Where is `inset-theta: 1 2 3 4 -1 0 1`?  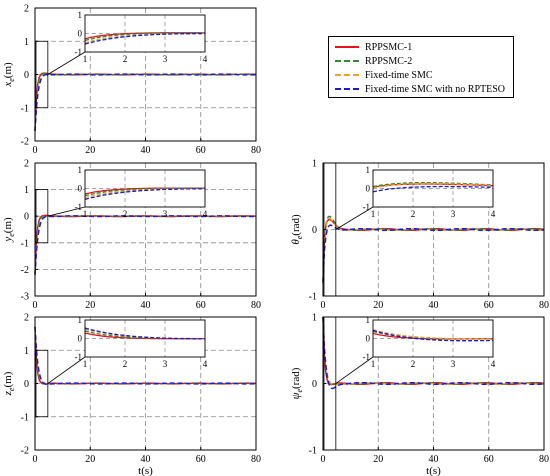
inset-theta: 1 2 3 4 -1 0 1 is located at coordinates (429, 192).